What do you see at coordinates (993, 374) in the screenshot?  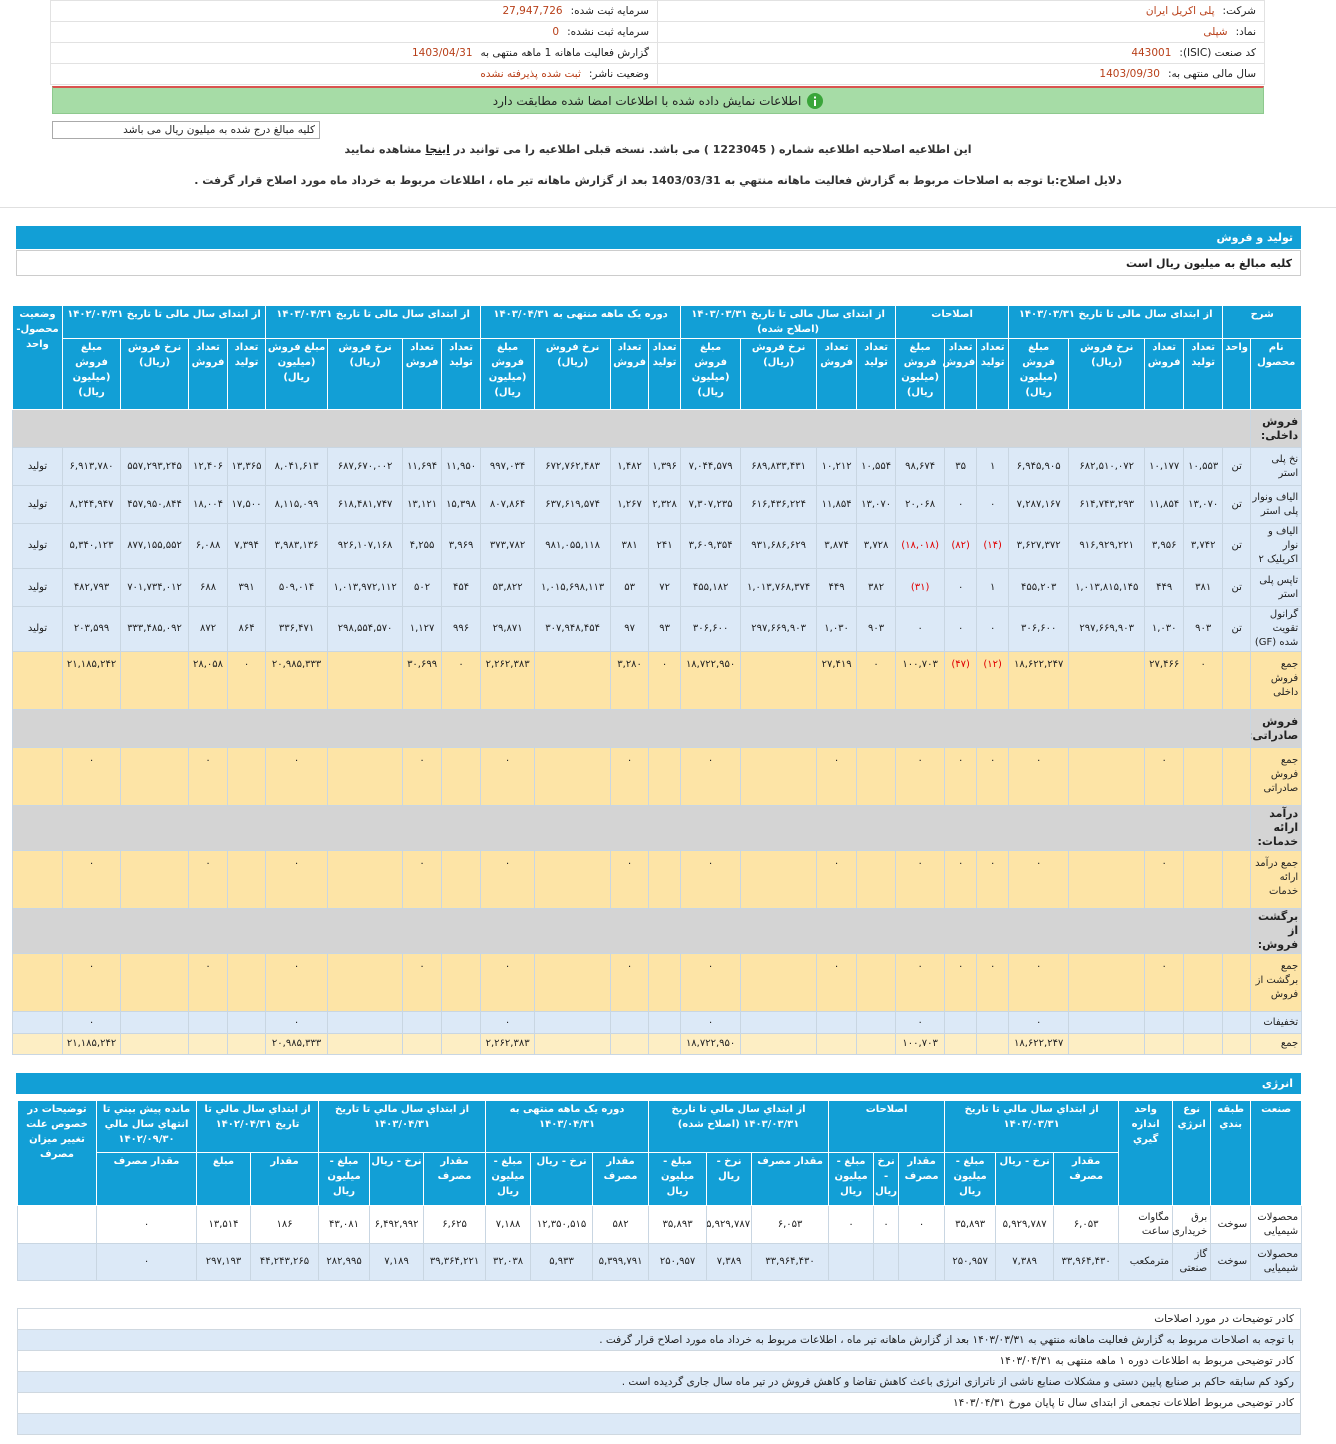 I see `column-header: تعداد تولید` at bounding box center [993, 374].